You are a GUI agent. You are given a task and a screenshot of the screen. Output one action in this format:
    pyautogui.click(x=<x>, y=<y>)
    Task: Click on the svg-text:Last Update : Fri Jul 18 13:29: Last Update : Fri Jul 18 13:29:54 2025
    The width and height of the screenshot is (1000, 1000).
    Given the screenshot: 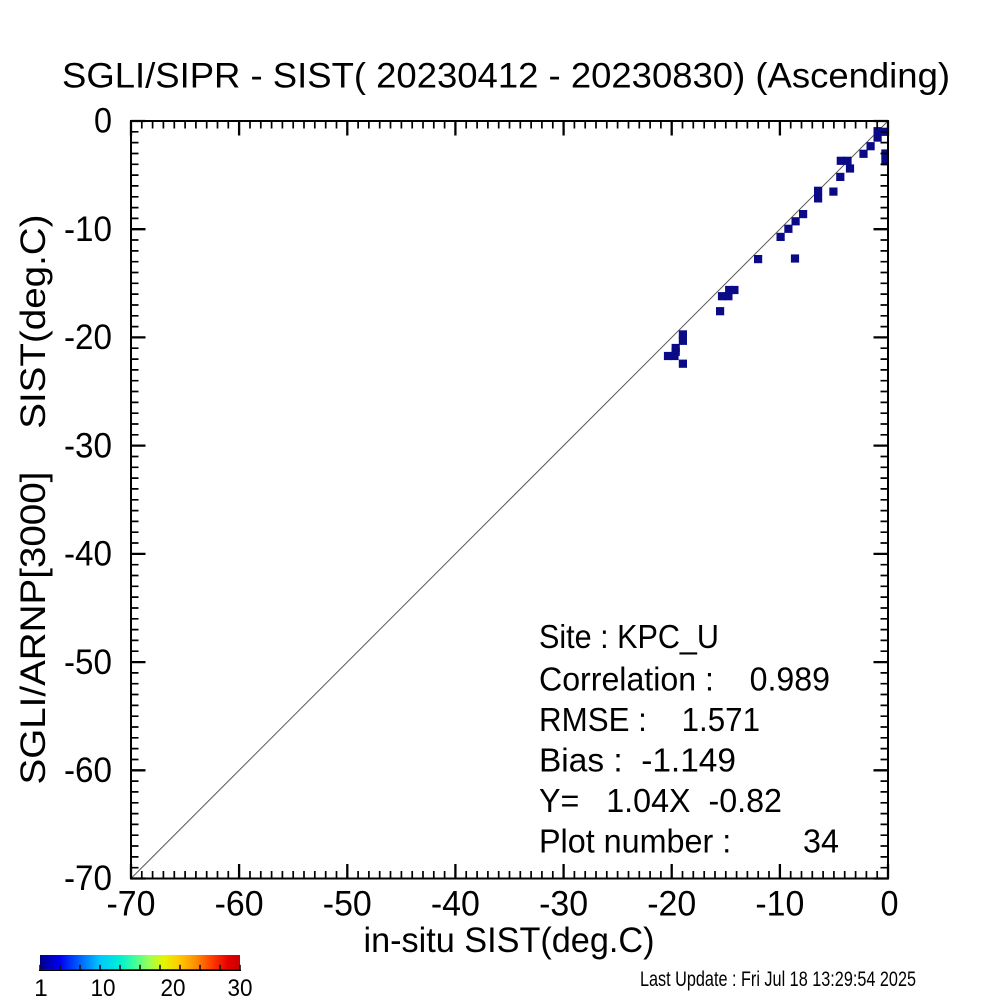 What is the action you would take?
    pyautogui.click(x=778, y=979)
    